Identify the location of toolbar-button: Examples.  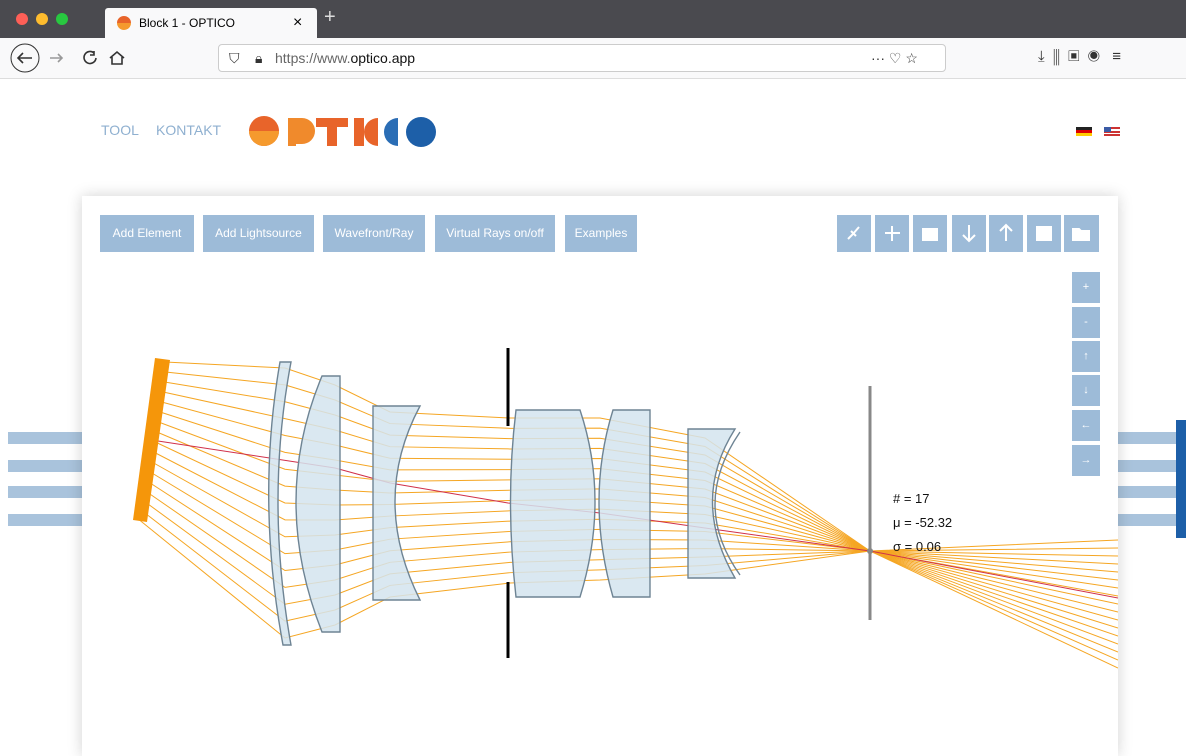
(601, 233).